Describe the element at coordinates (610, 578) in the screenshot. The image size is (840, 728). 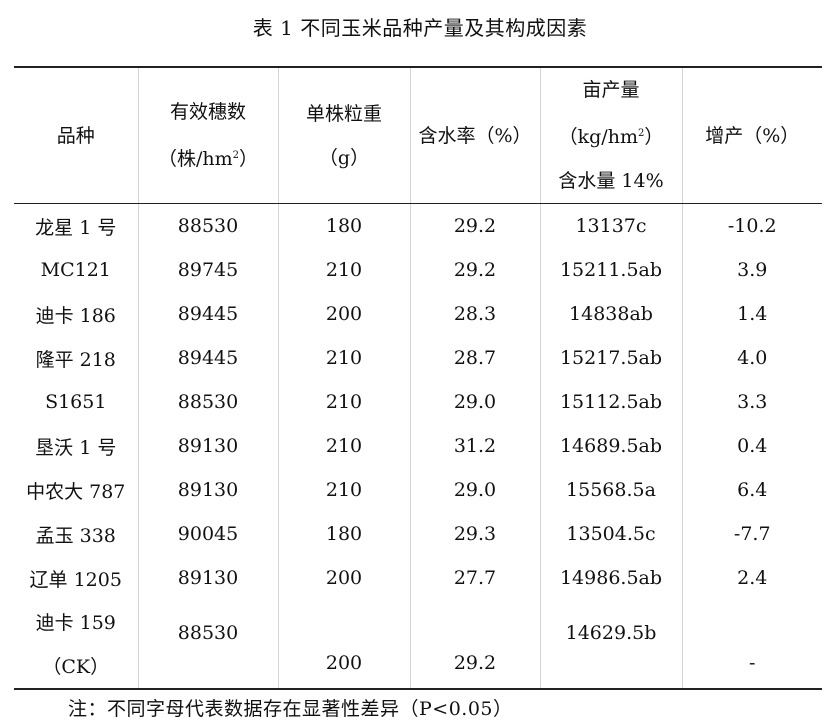
I see `cell-yield: 14986.5ab` at that location.